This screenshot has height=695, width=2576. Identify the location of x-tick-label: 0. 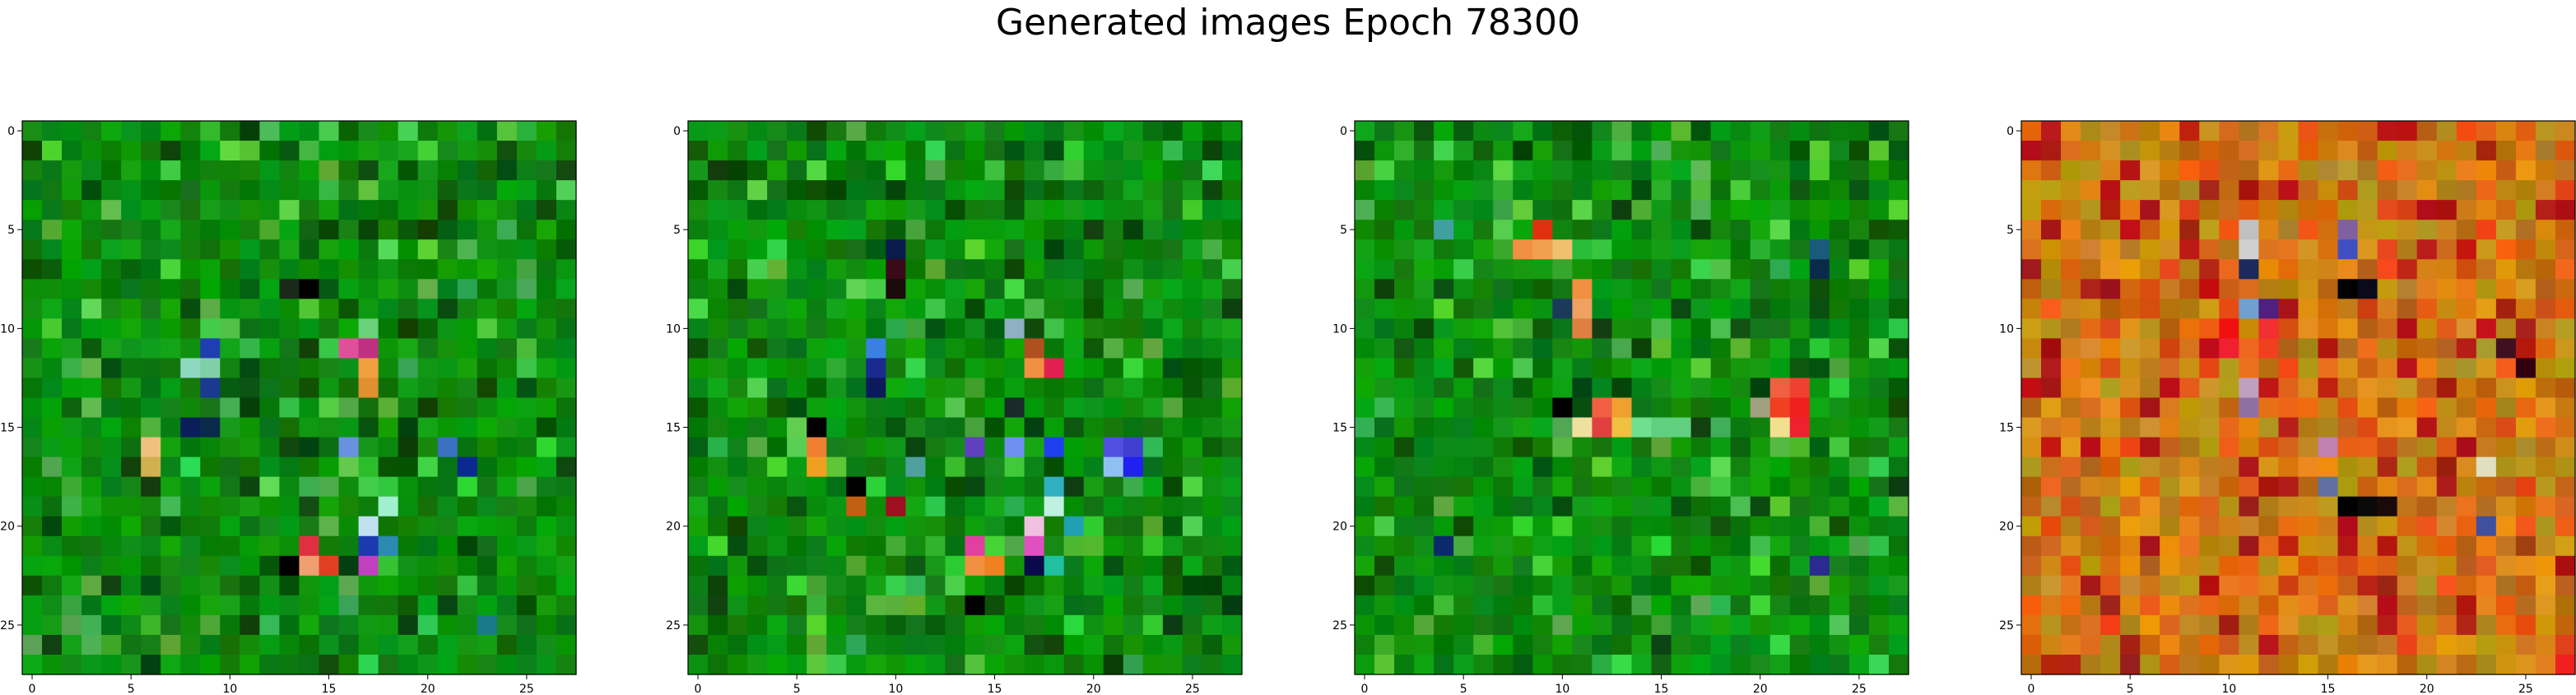
(1365, 689).